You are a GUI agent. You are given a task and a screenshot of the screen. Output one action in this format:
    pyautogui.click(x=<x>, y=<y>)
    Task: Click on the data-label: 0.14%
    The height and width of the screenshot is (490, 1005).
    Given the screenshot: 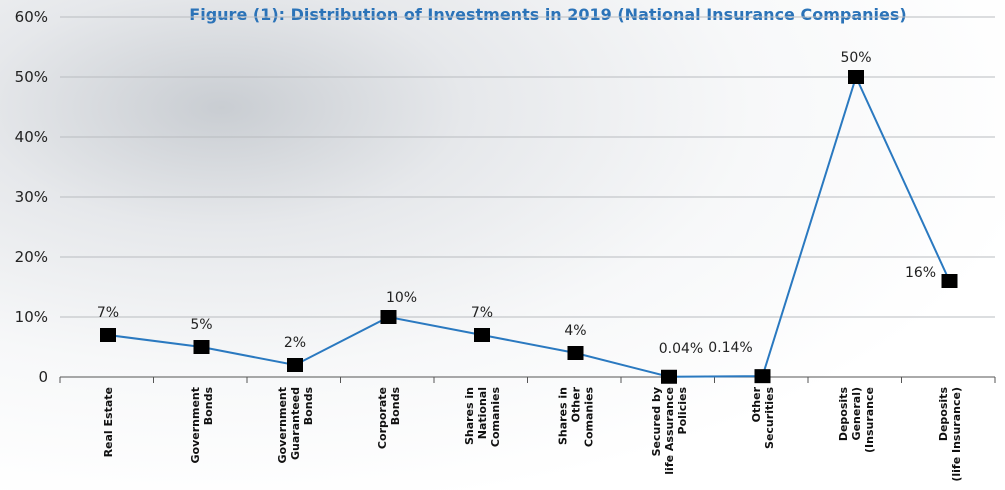 What is the action you would take?
    pyautogui.click(x=730, y=348)
    